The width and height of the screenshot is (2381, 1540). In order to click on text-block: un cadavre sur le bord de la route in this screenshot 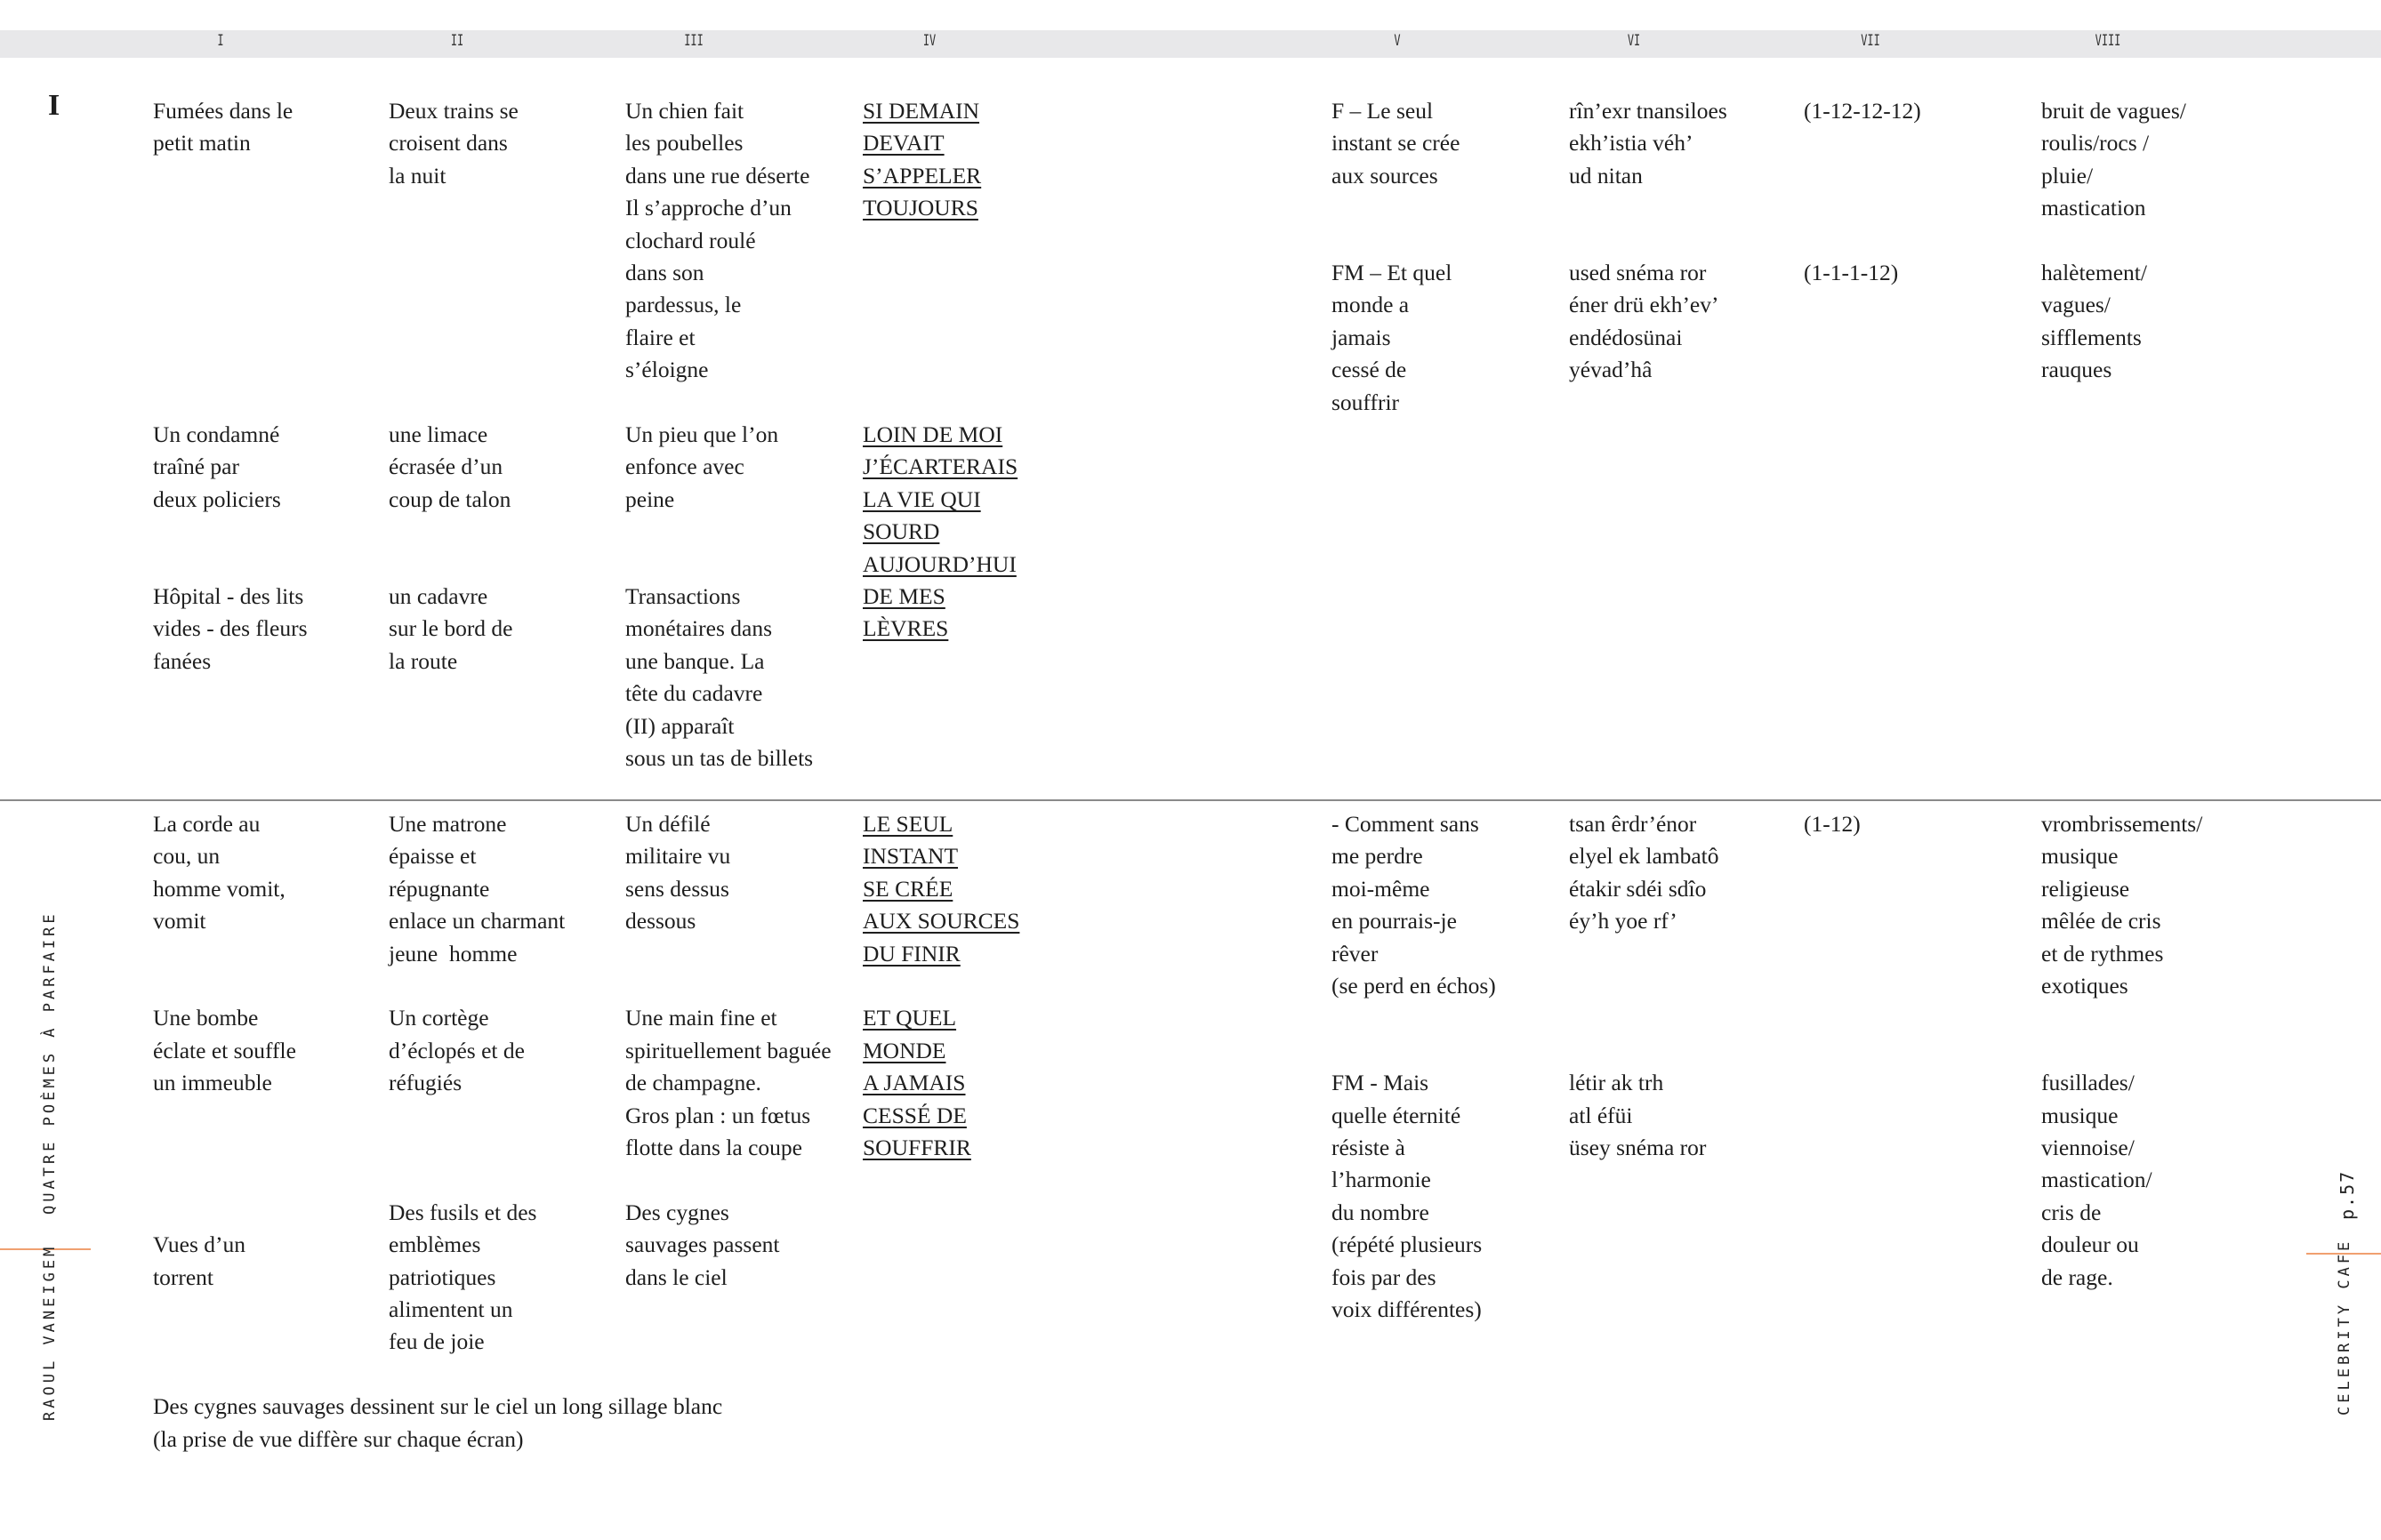, I will do `click(451, 630)`.